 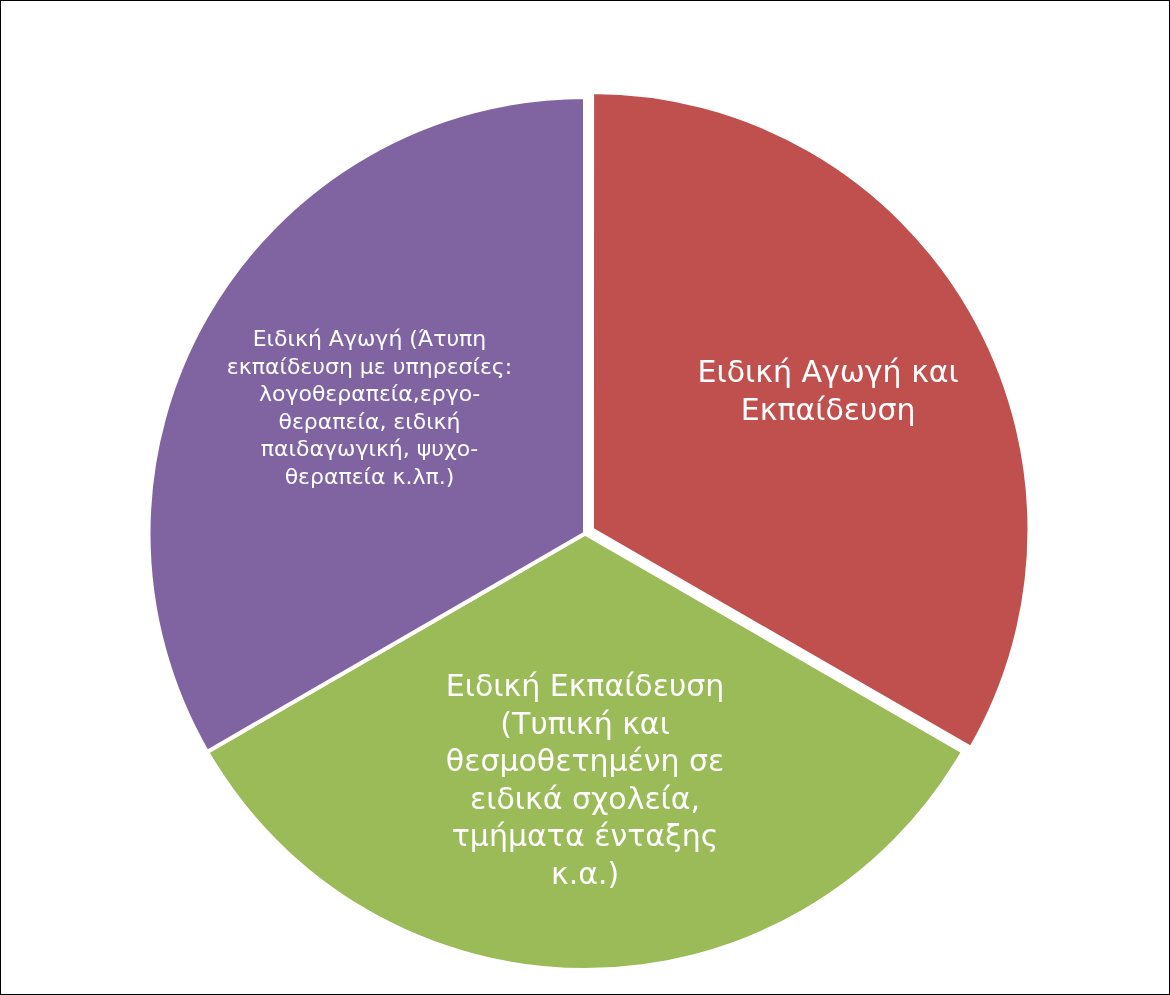 What do you see at coordinates (585, 779) in the screenshot?
I see `slice-label: Ειδική Εκπαίδευση (Τυπική και θεσμοθετημένη σε ειδικά σχολεία, τμήματα ένταξης κ.α.)` at bounding box center [585, 779].